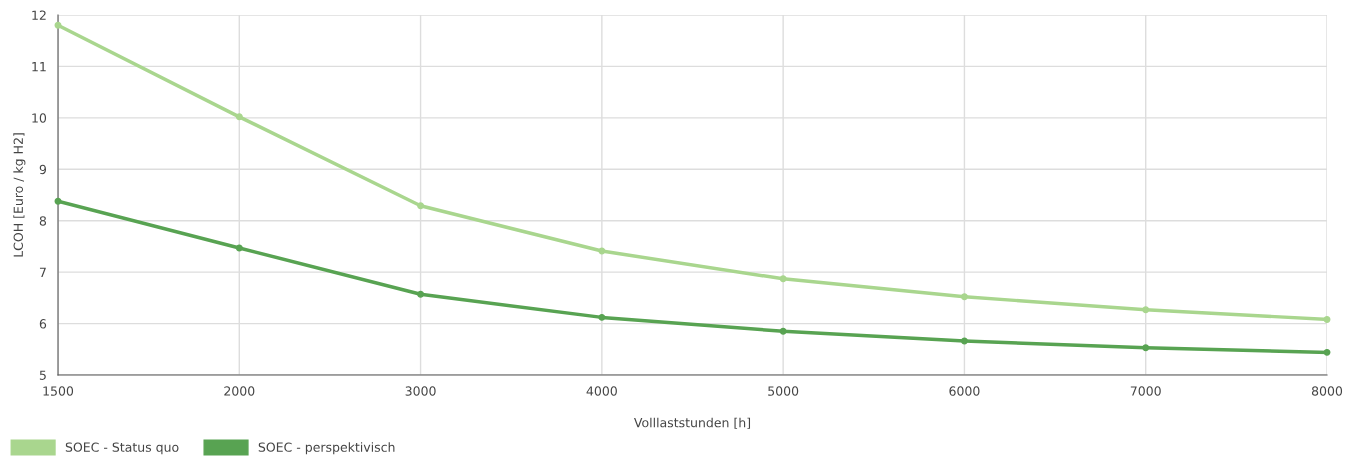 The width and height of the screenshot is (1359, 466). What do you see at coordinates (39, 15) in the screenshot?
I see `y-tick-label: 12` at bounding box center [39, 15].